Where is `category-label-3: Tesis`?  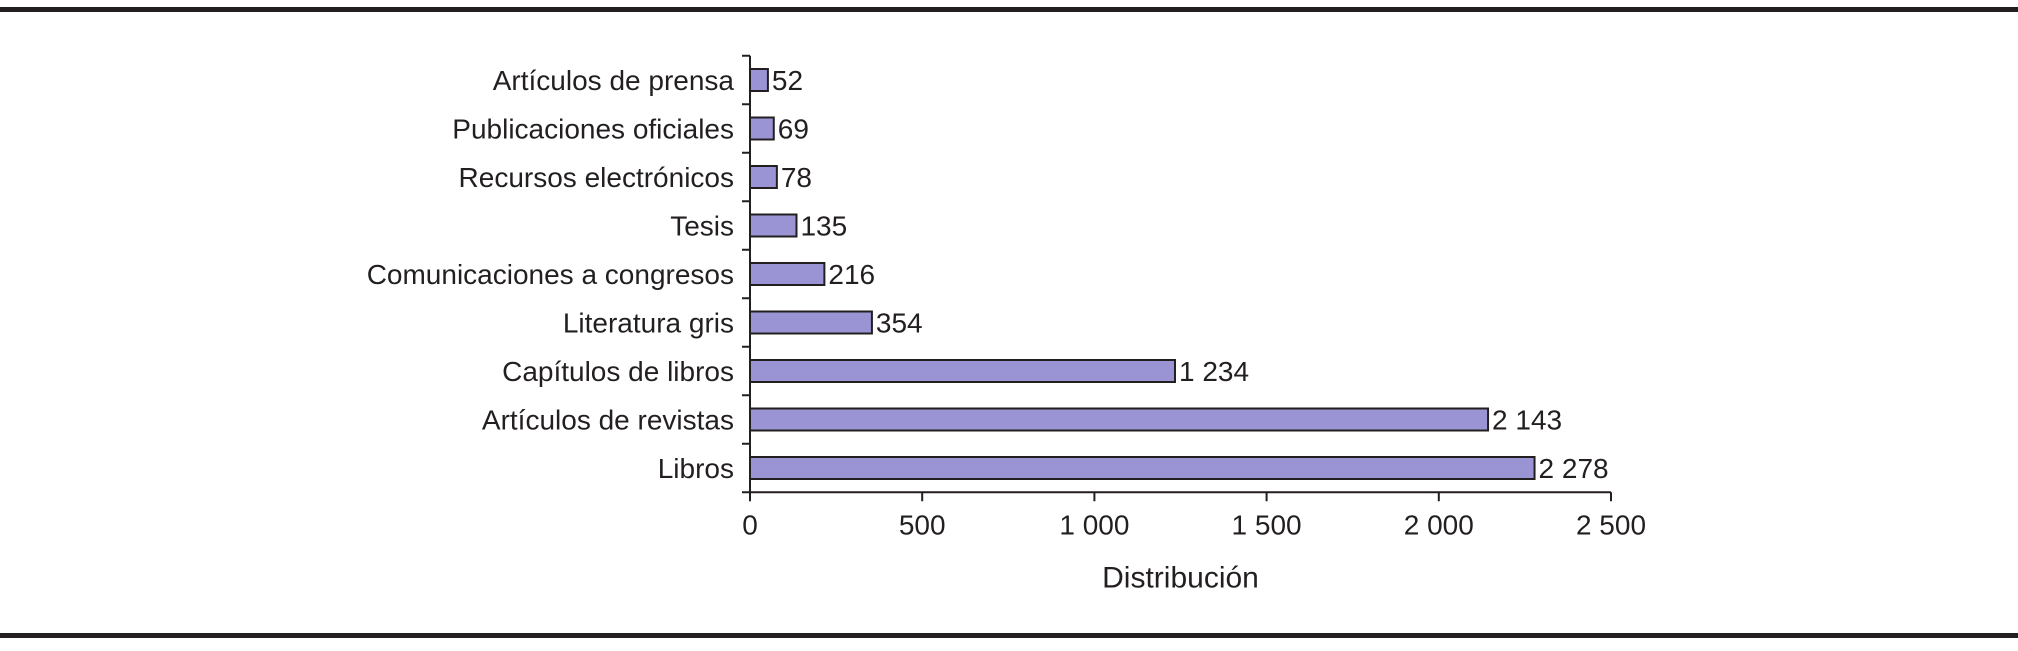 category-label-3: Tesis is located at coordinates (702, 226).